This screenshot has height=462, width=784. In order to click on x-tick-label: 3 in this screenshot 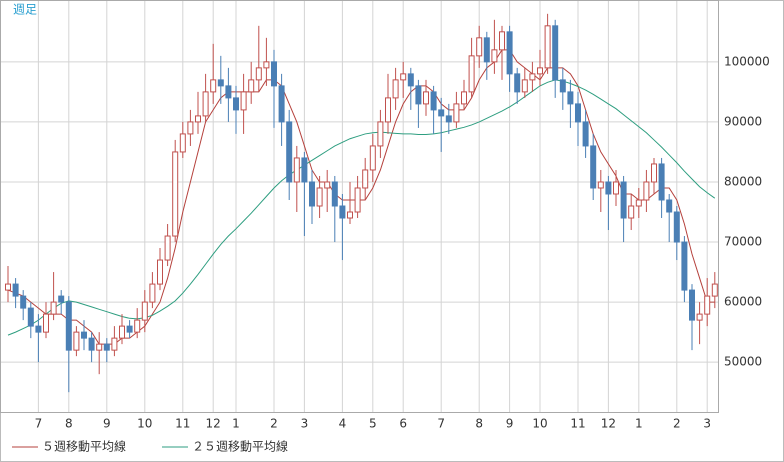, I will do `click(707, 424)`.